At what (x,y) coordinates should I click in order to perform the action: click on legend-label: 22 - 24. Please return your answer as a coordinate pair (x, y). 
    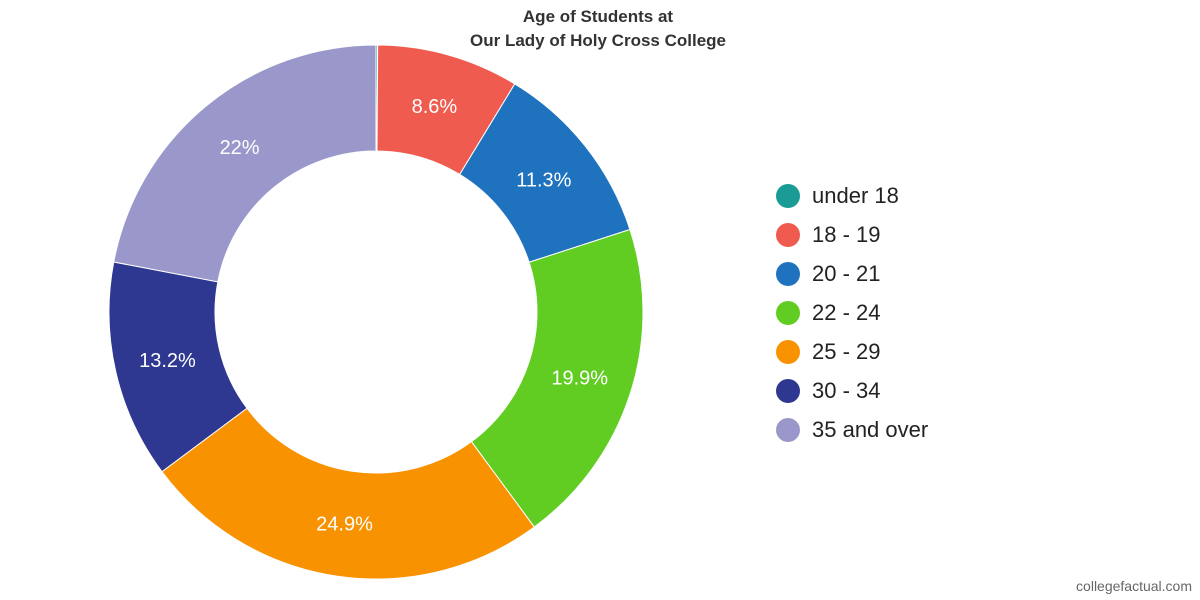
    Looking at the image, I should click on (846, 312).